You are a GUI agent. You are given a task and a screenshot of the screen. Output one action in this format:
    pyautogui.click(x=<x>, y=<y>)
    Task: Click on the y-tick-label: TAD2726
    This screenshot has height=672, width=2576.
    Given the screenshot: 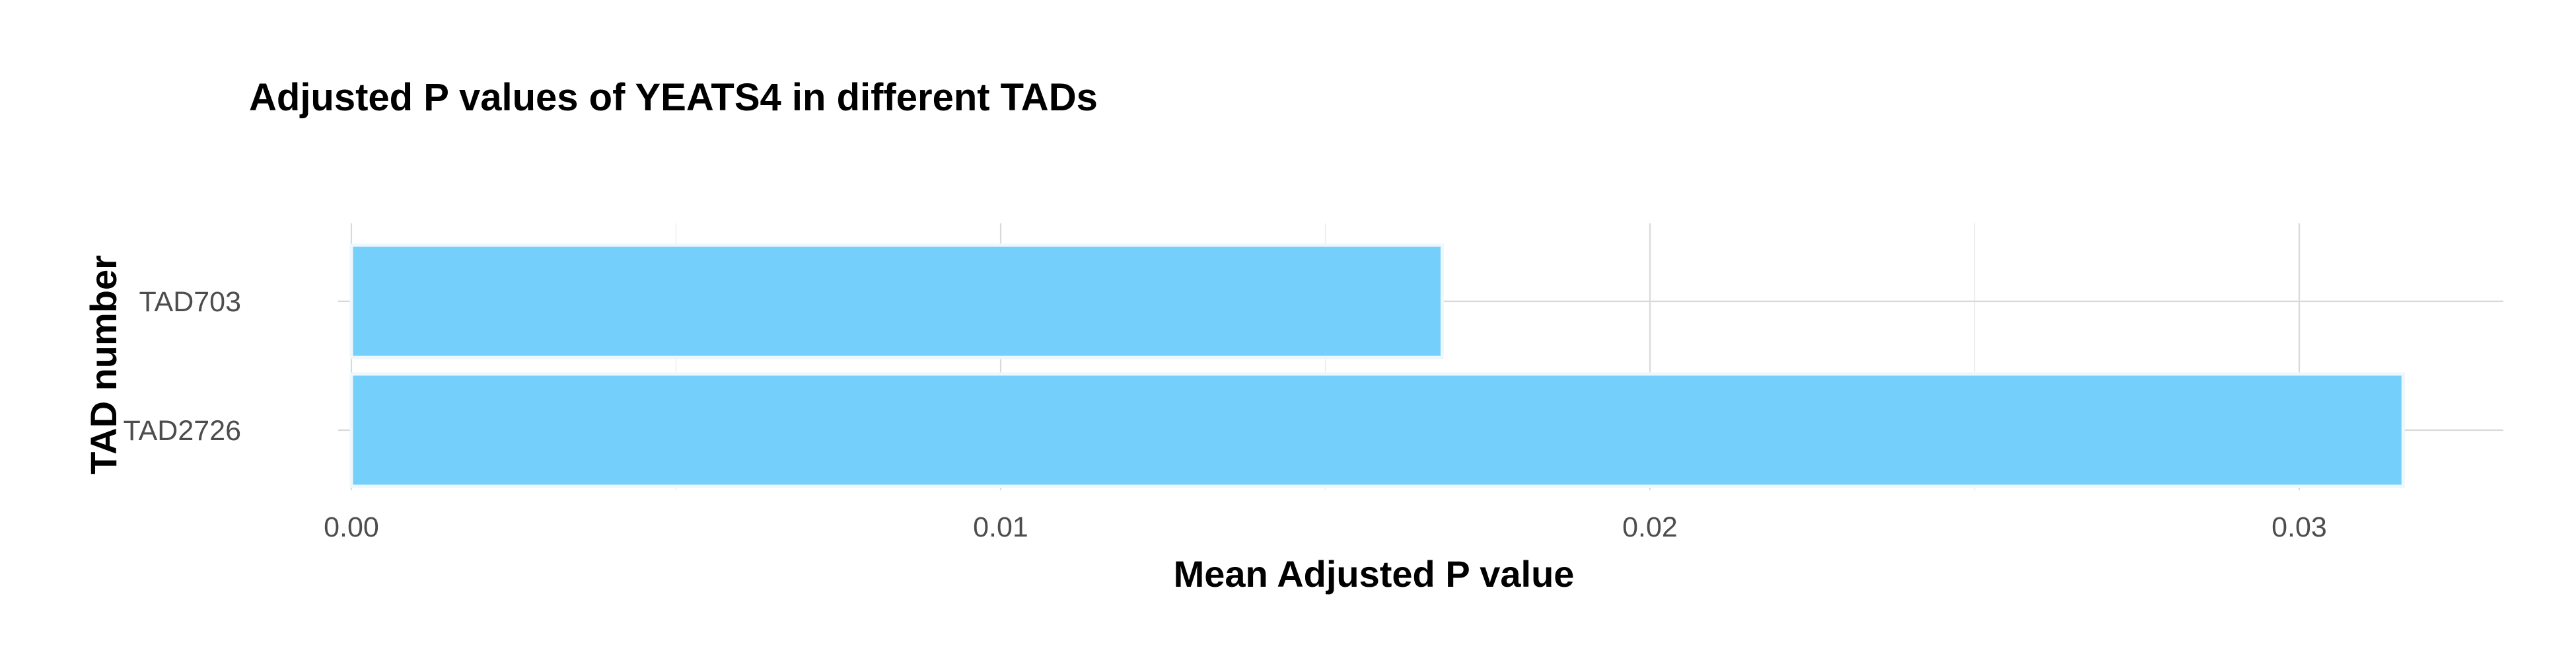 What is the action you would take?
    pyautogui.click(x=182, y=431)
    